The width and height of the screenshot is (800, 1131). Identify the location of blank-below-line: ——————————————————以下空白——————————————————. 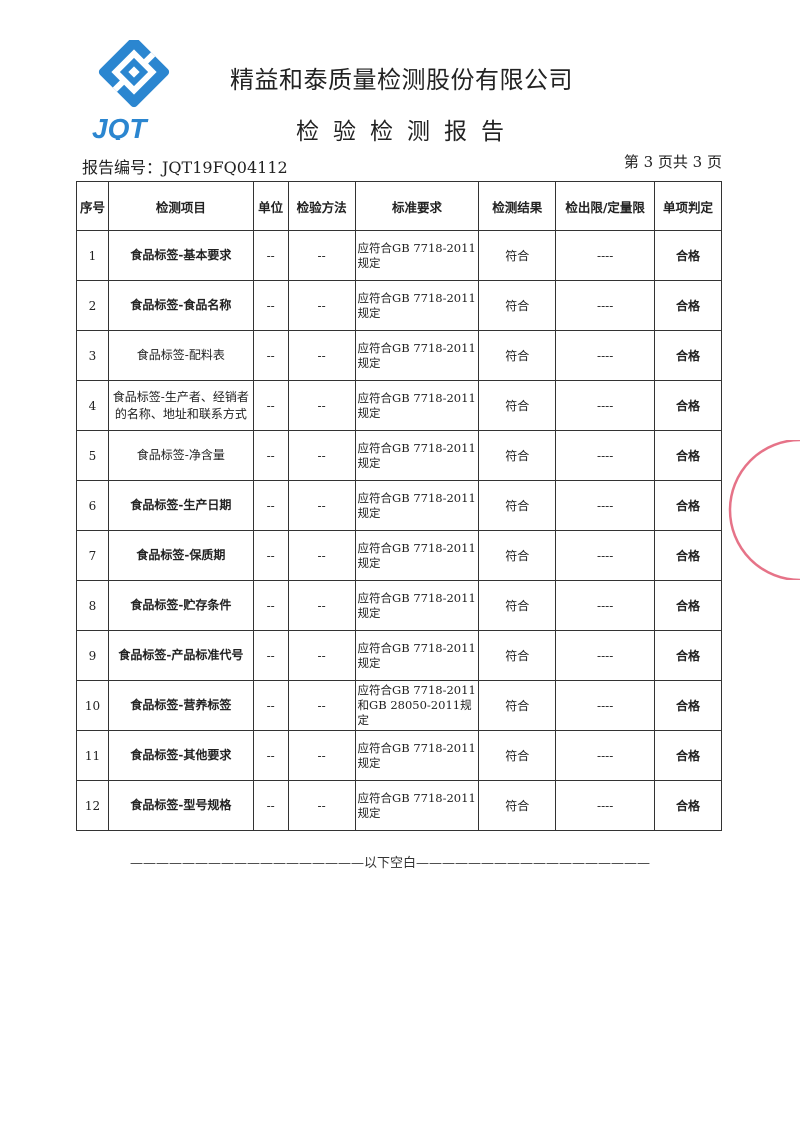
(390, 863).